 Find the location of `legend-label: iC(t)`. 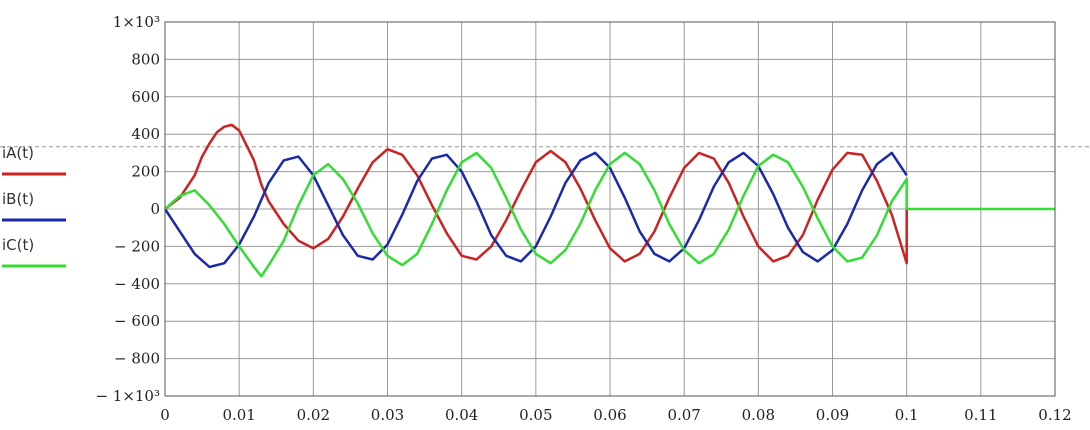

legend-label: iC(t) is located at coordinates (18, 245).